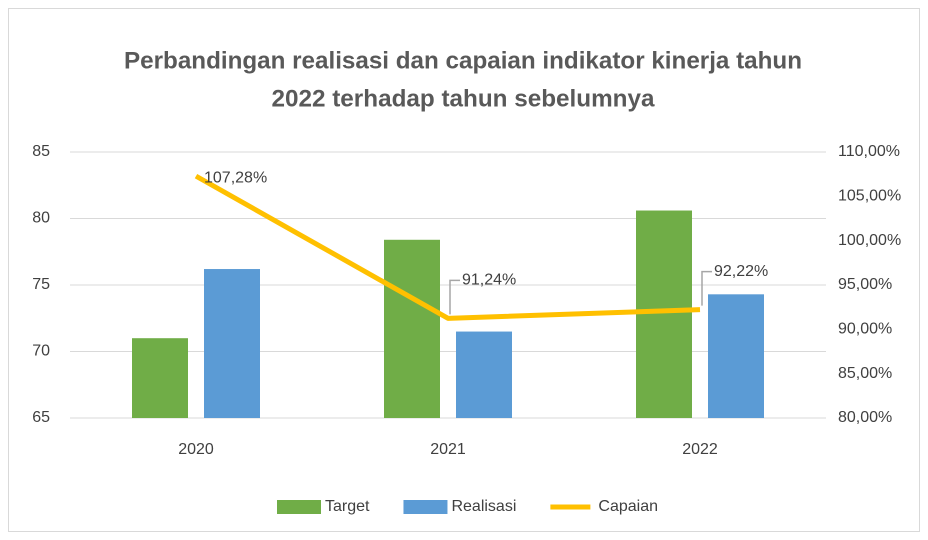 This screenshot has height=540, width=928. Describe the element at coordinates (347, 506) in the screenshot. I see `legend-label: Target` at that location.